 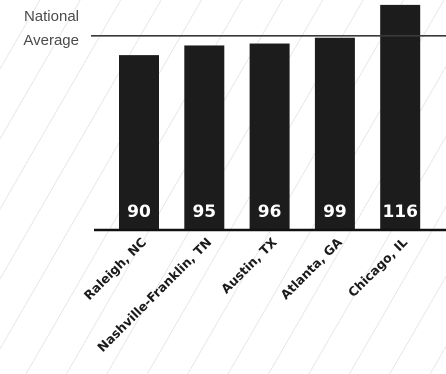 I want to click on bar-nashville-franklin-tn, so click(x=204, y=137).